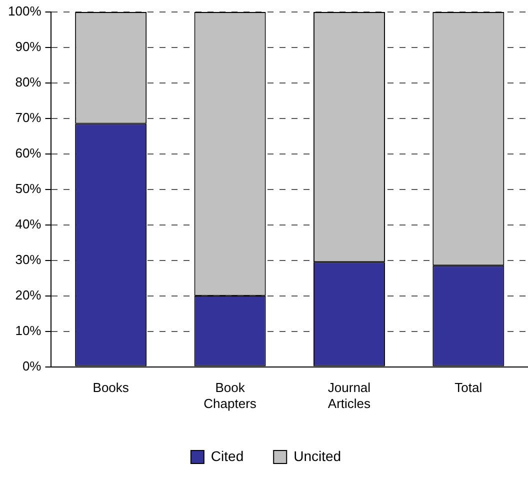  What do you see at coordinates (28, 82) in the screenshot?
I see `y-tick-label: 80%` at bounding box center [28, 82].